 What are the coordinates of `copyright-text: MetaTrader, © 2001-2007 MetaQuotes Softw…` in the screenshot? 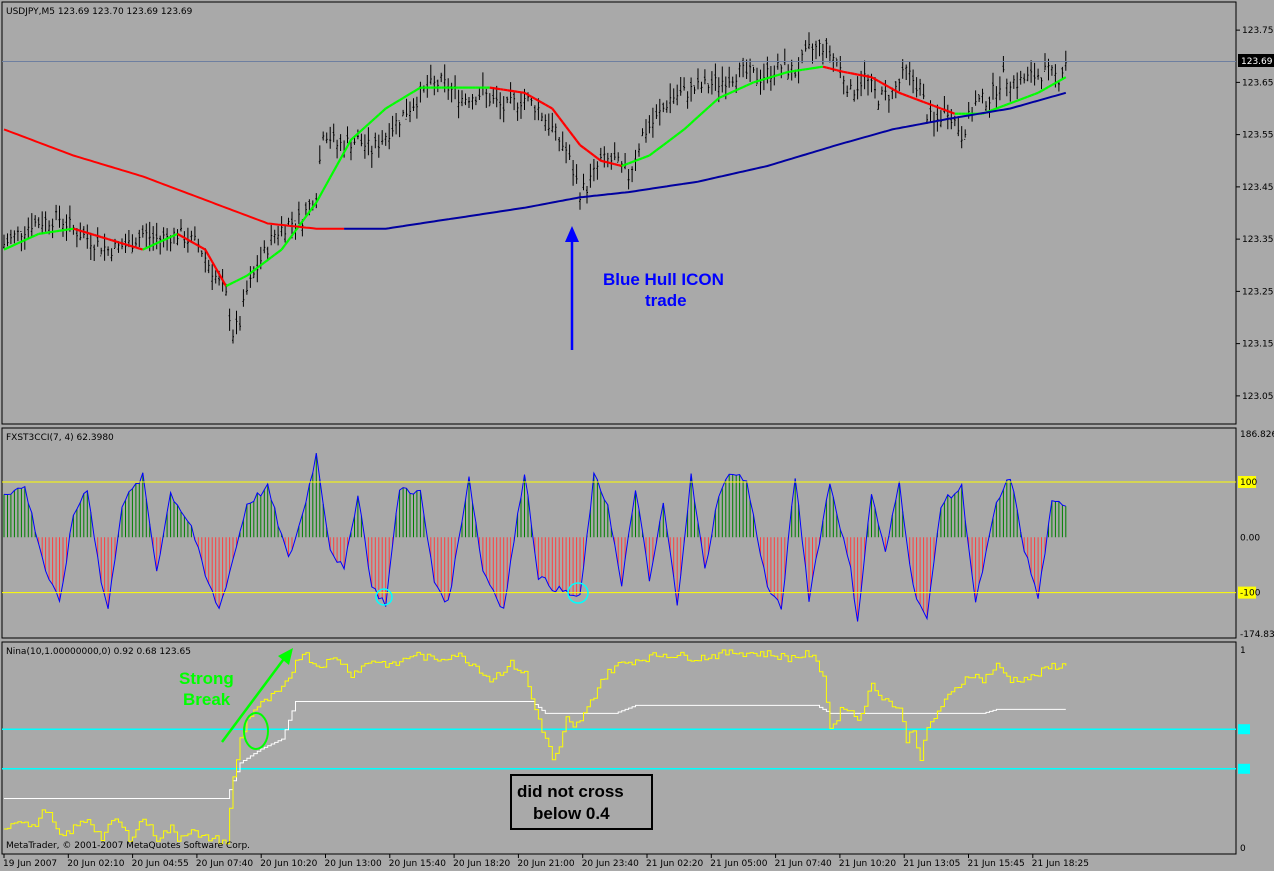 It's located at (128, 846).